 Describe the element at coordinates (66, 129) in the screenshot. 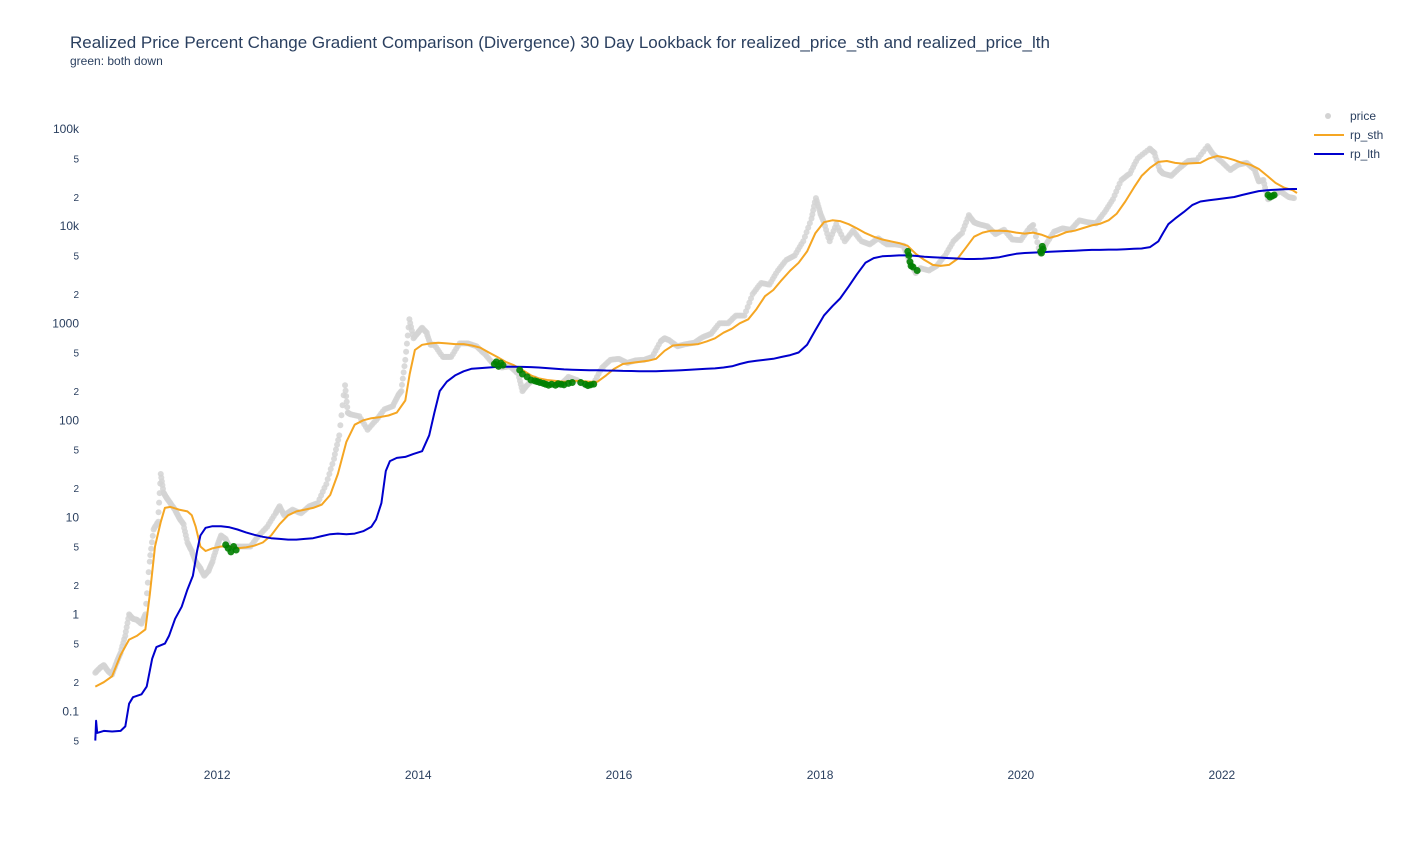

I see `y-tick-label: 100k` at that location.